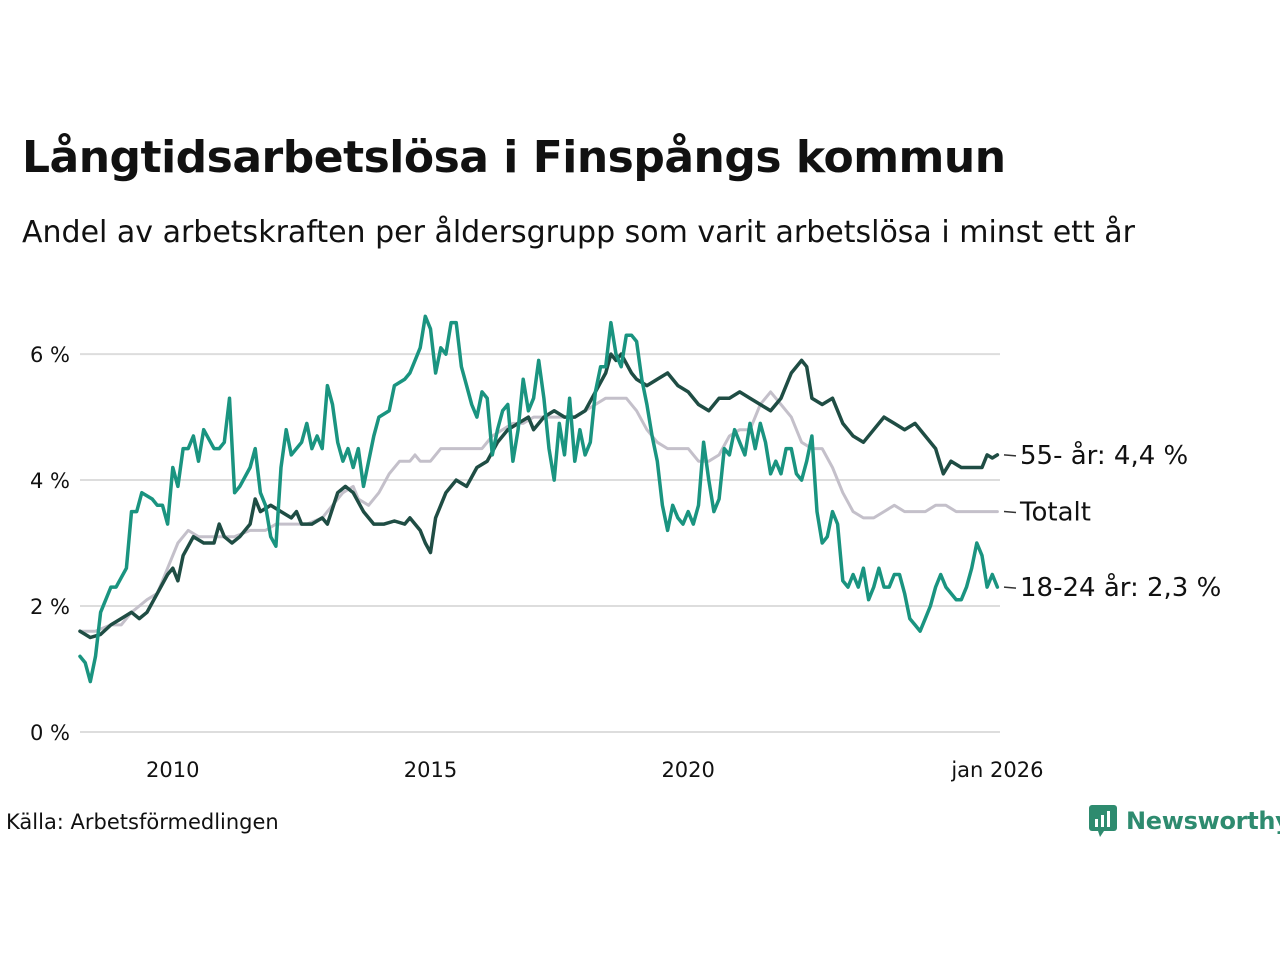 Image resolution: width=1280 pixels, height=960 pixels. I want to click on newsworthy-logo-icon, so click(1103, 821).